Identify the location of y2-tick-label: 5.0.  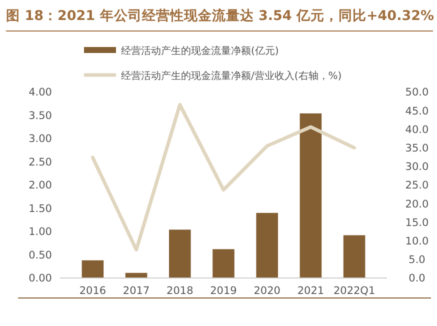
(417, 260).